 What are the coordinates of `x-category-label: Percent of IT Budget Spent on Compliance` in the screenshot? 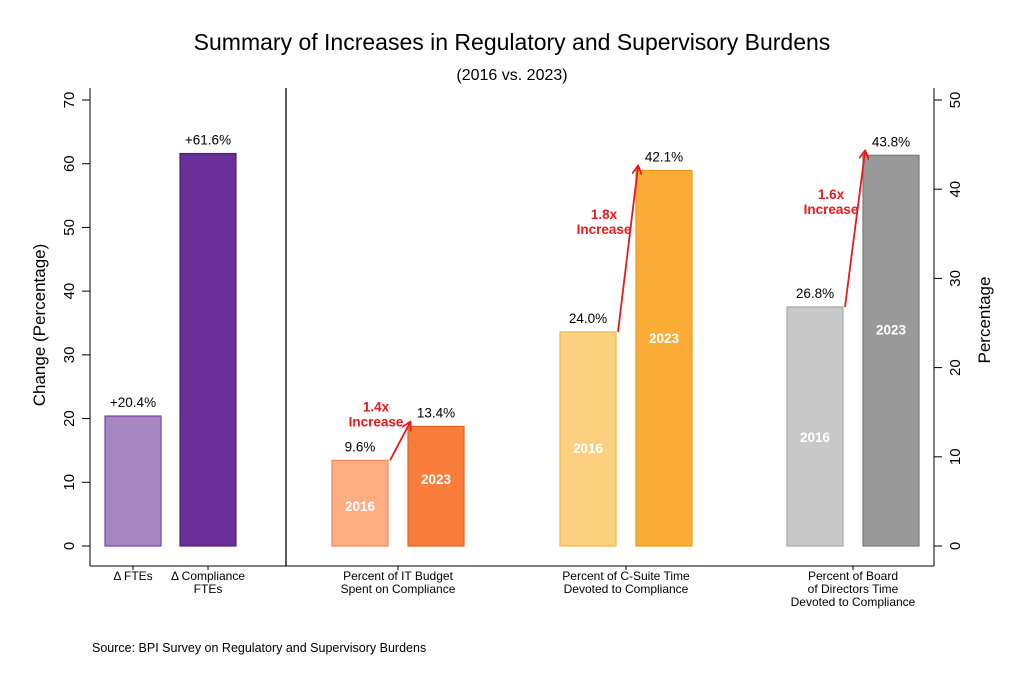 It's located at (398, 582).